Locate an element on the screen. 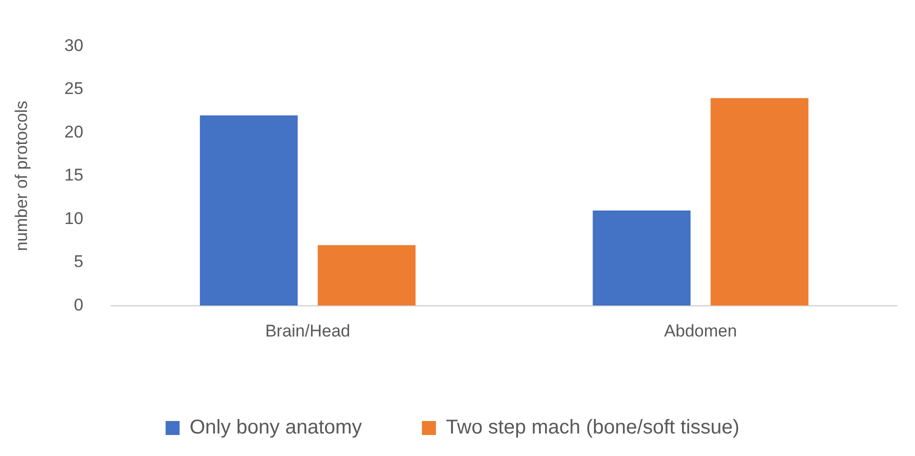 The image size is (915, 456). y-tick-label: 15 is located at coordinates (74, 175).